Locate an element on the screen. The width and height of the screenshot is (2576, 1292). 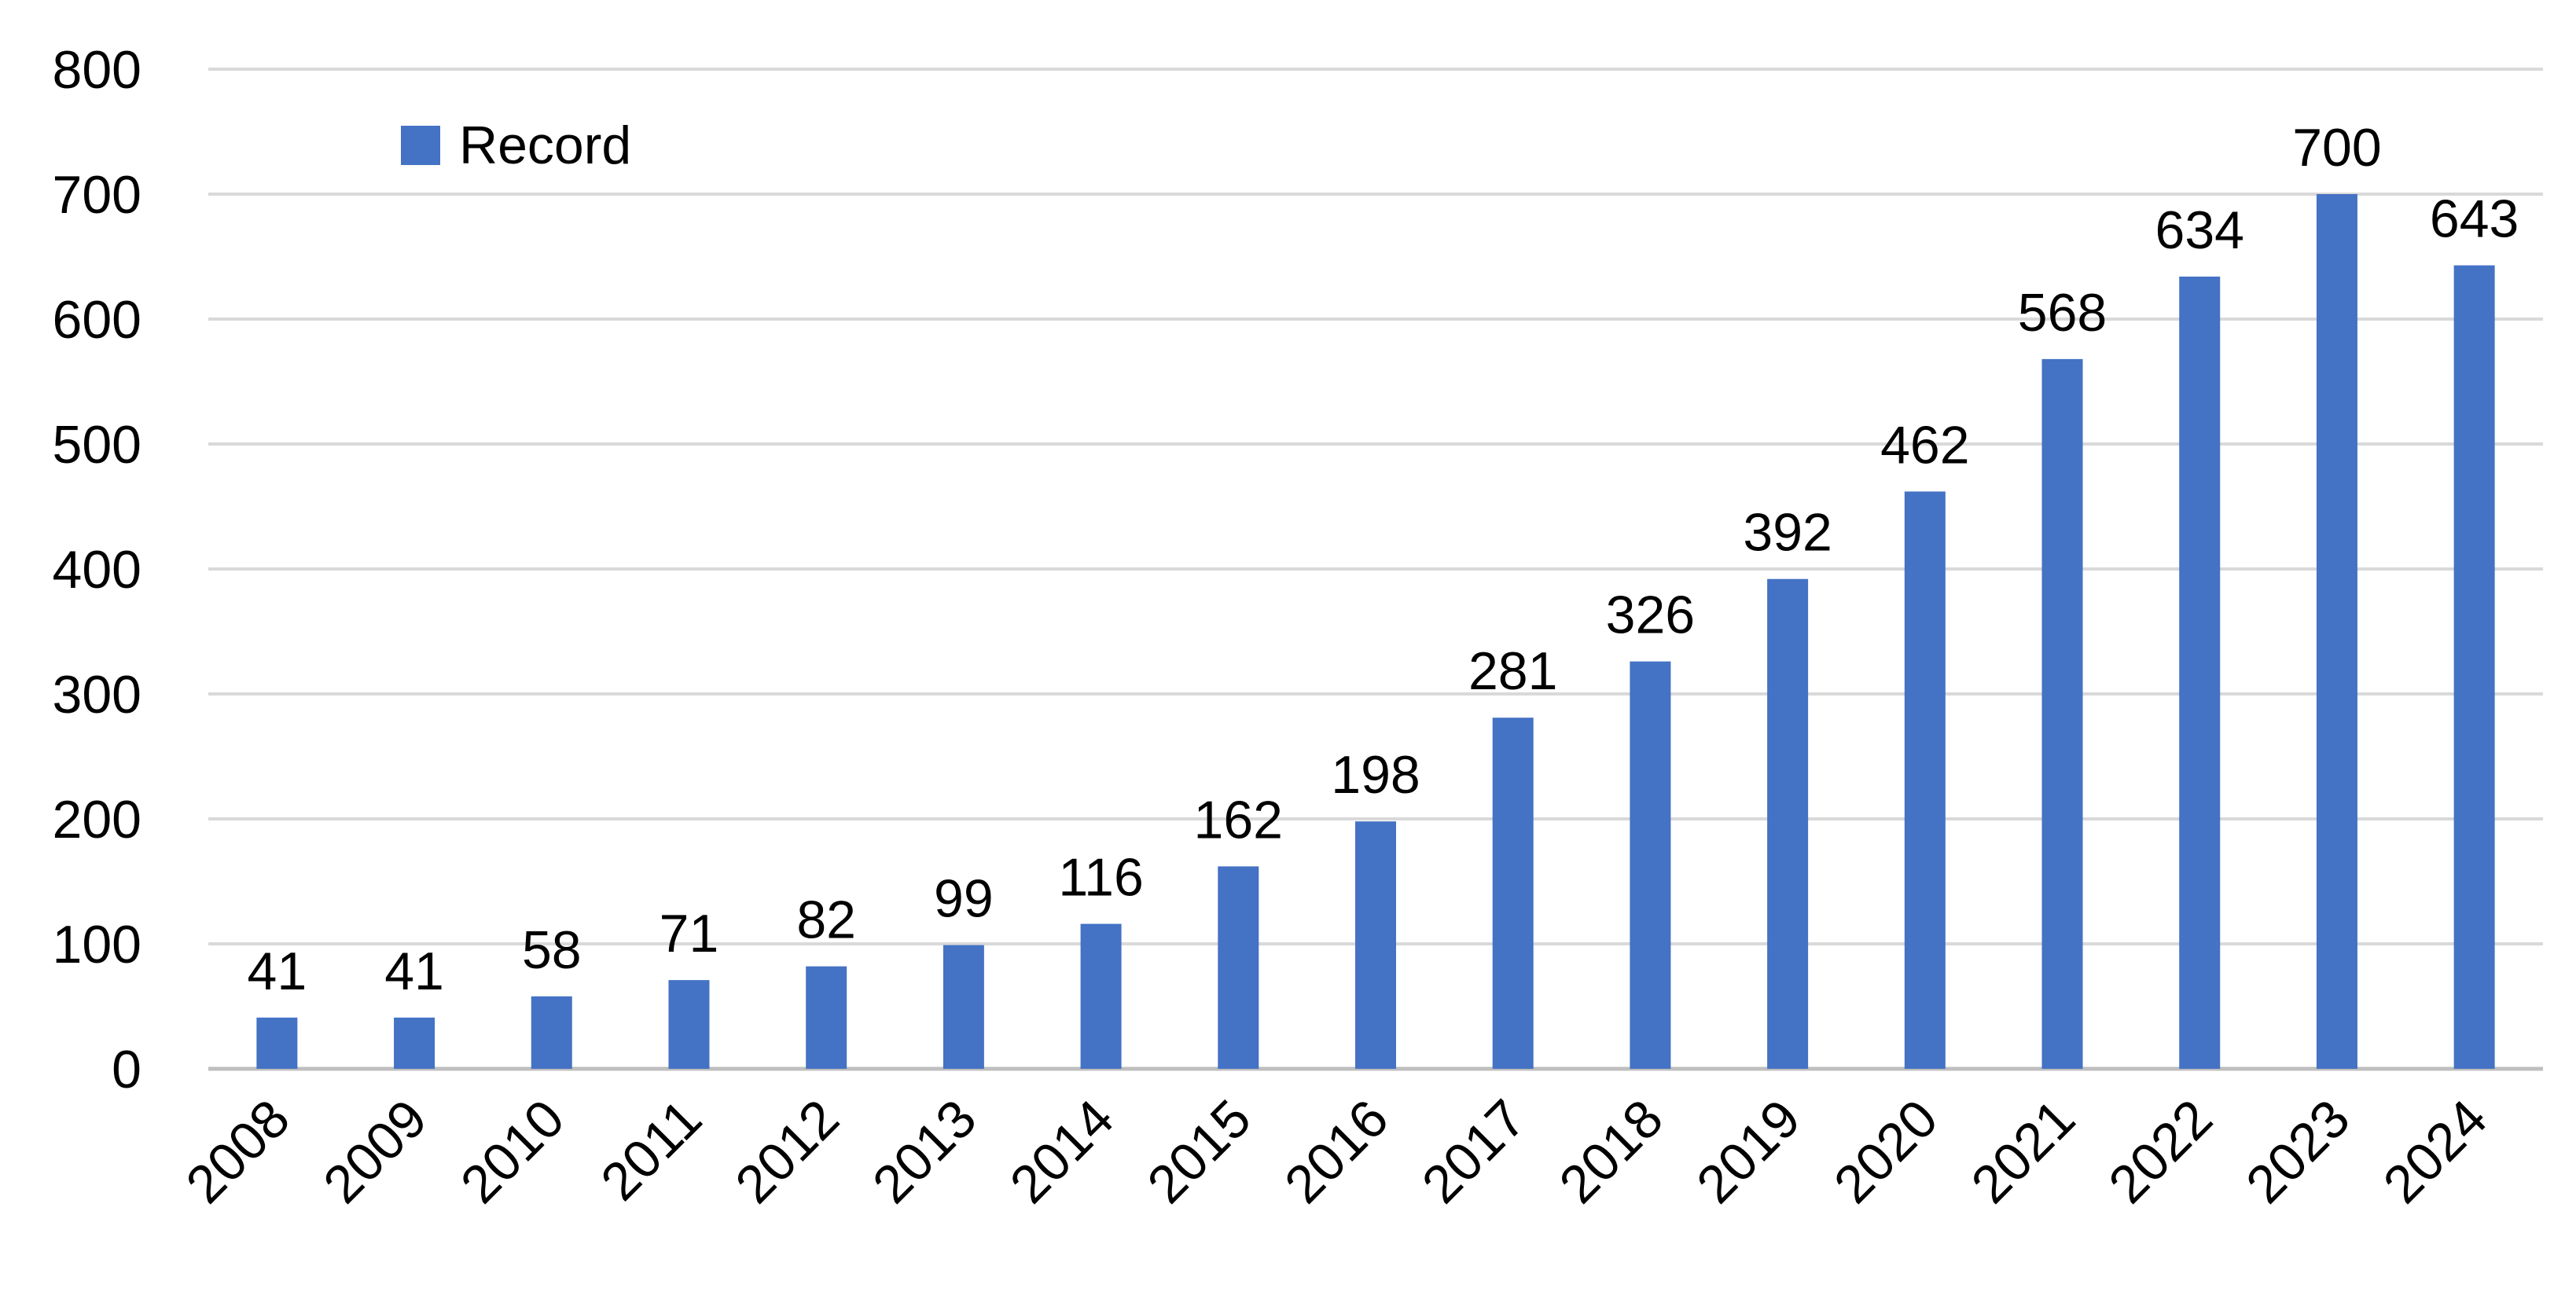
y-tick-label: 100 is located at coordinates (97, 945).